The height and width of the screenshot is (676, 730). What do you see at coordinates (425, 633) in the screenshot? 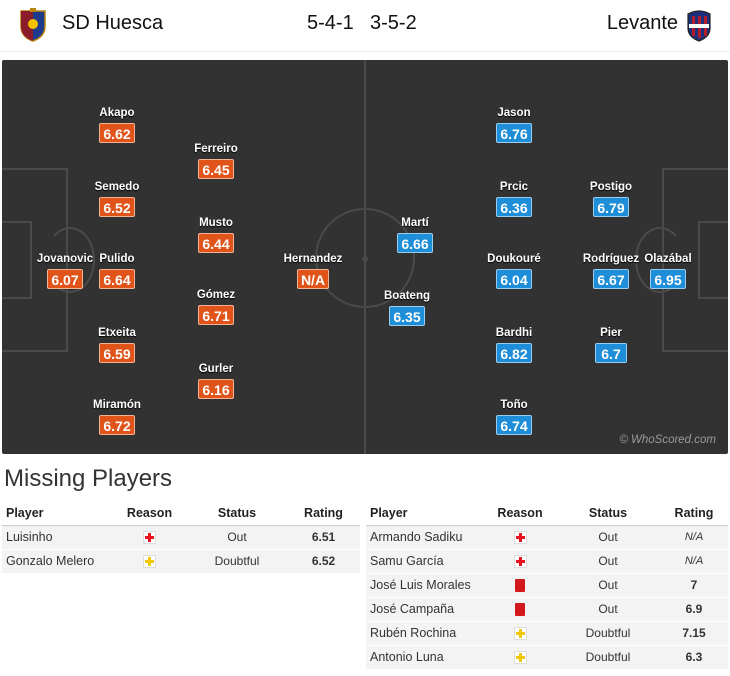
I see `player-name: Rubén Rochina` at bounding box center [425, 633].